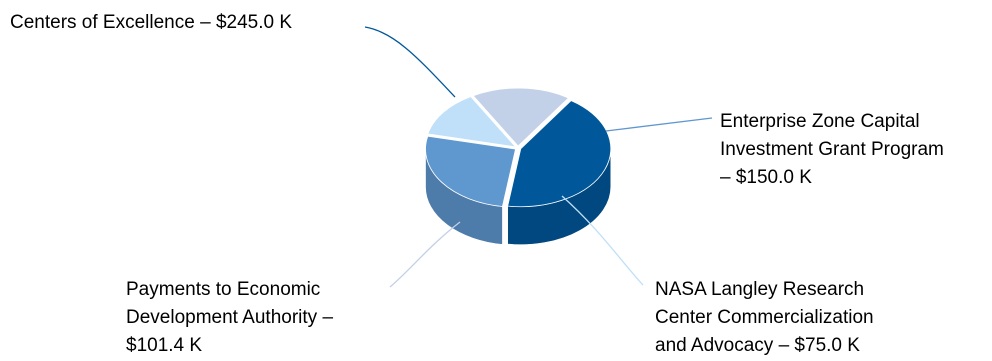 This screenshot has width=992, height=361. I want to click on slice-label-line: and Advocacy – $75.0 K, so click(757, 345).